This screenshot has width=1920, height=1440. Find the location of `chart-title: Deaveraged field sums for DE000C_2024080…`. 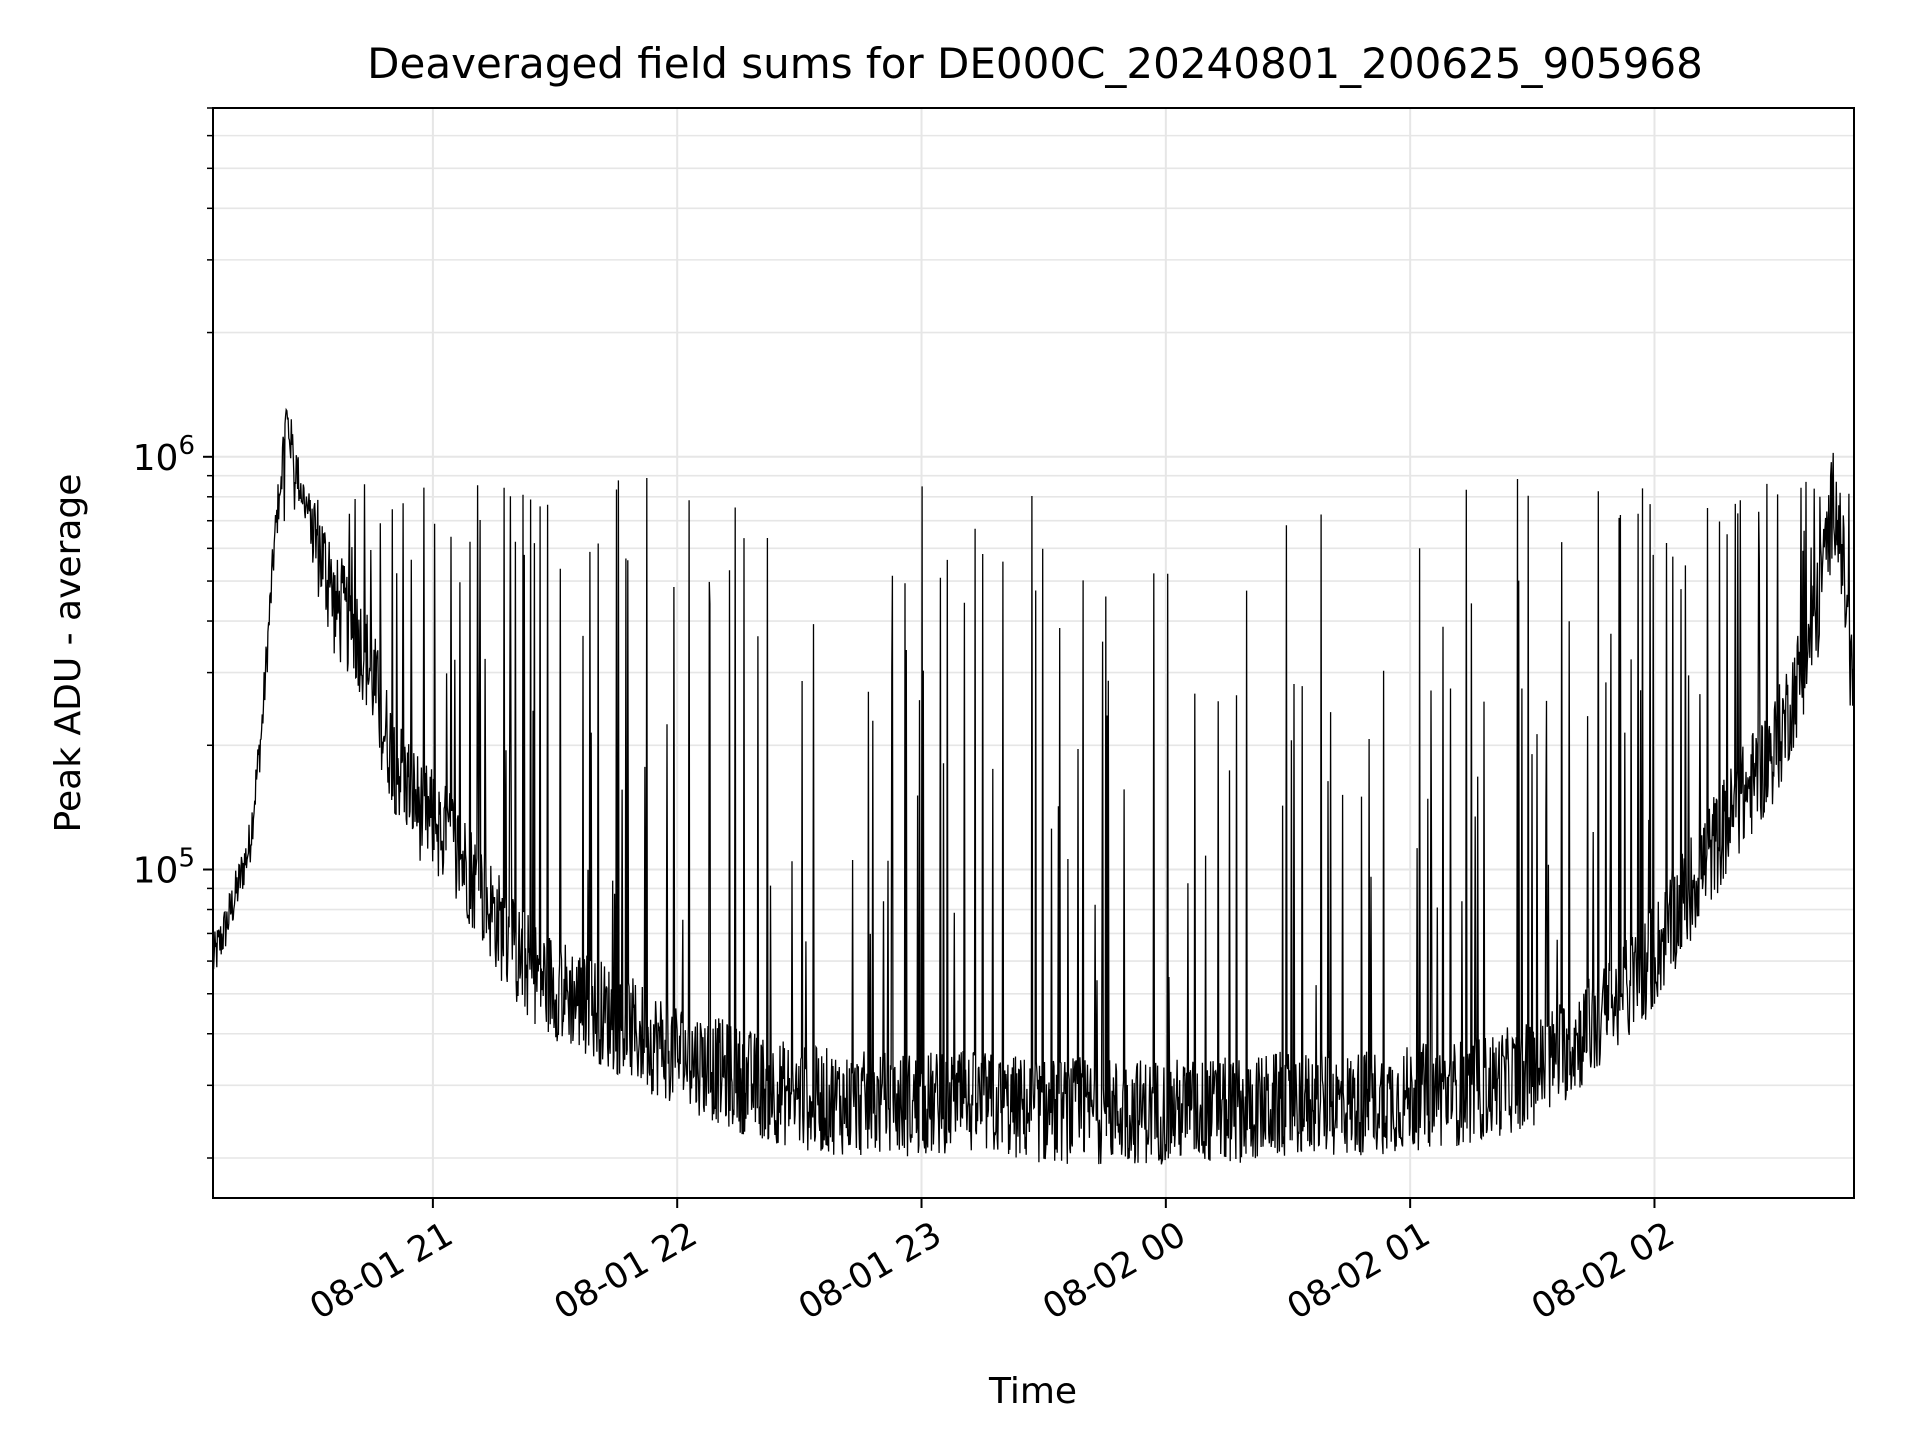

chart-title: Deaveraged field sums for DE000C_2024080… is located at coordinates (1035, 63).